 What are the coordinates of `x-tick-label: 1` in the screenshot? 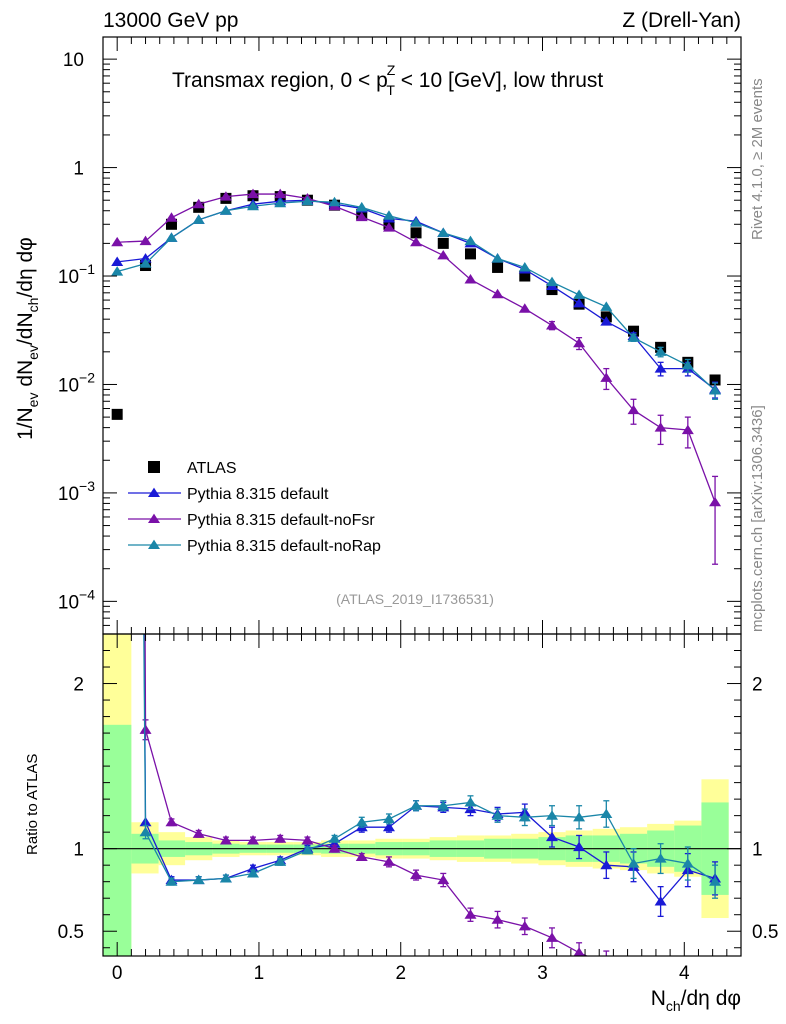 It's located at (259, 973).